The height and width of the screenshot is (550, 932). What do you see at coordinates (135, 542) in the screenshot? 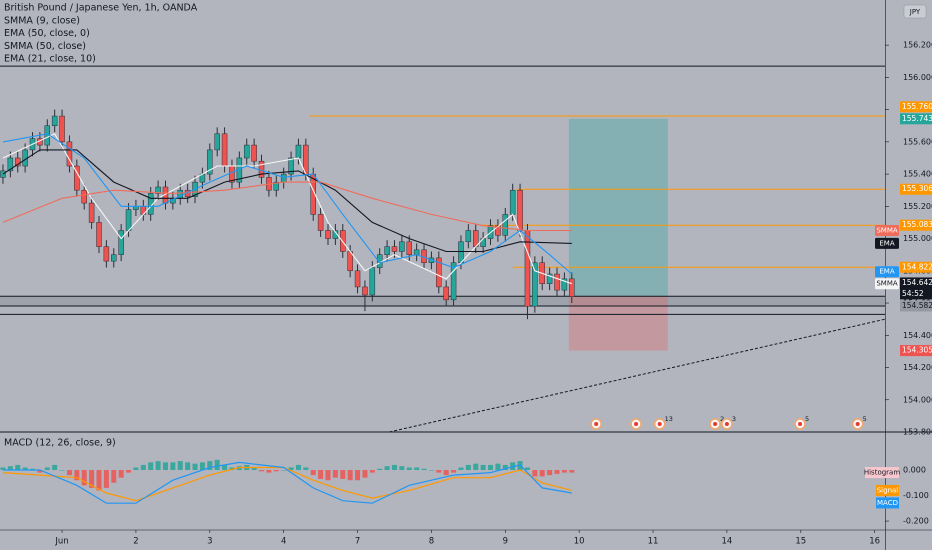
I see `x-tick-label: 2` at bounding box center [135, 542].